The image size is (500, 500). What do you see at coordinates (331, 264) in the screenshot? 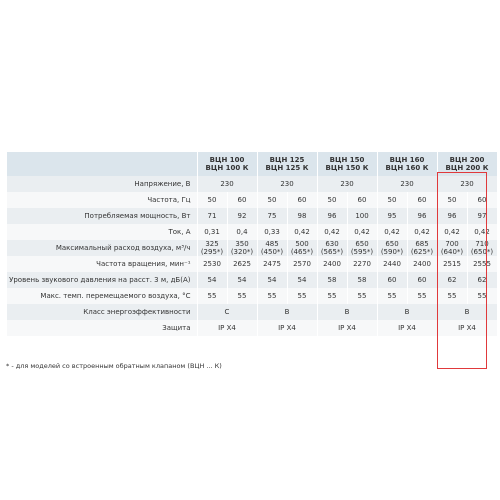
I see `cell: 2400` at bounding box center [331, 264].